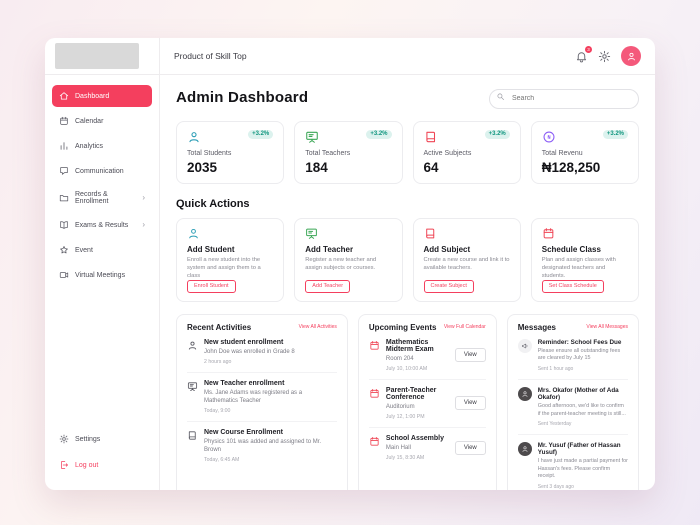 The width and height of the screenshot is (700, 525). I want to click on sidebar-item-label: Communication, so click(99, 171).